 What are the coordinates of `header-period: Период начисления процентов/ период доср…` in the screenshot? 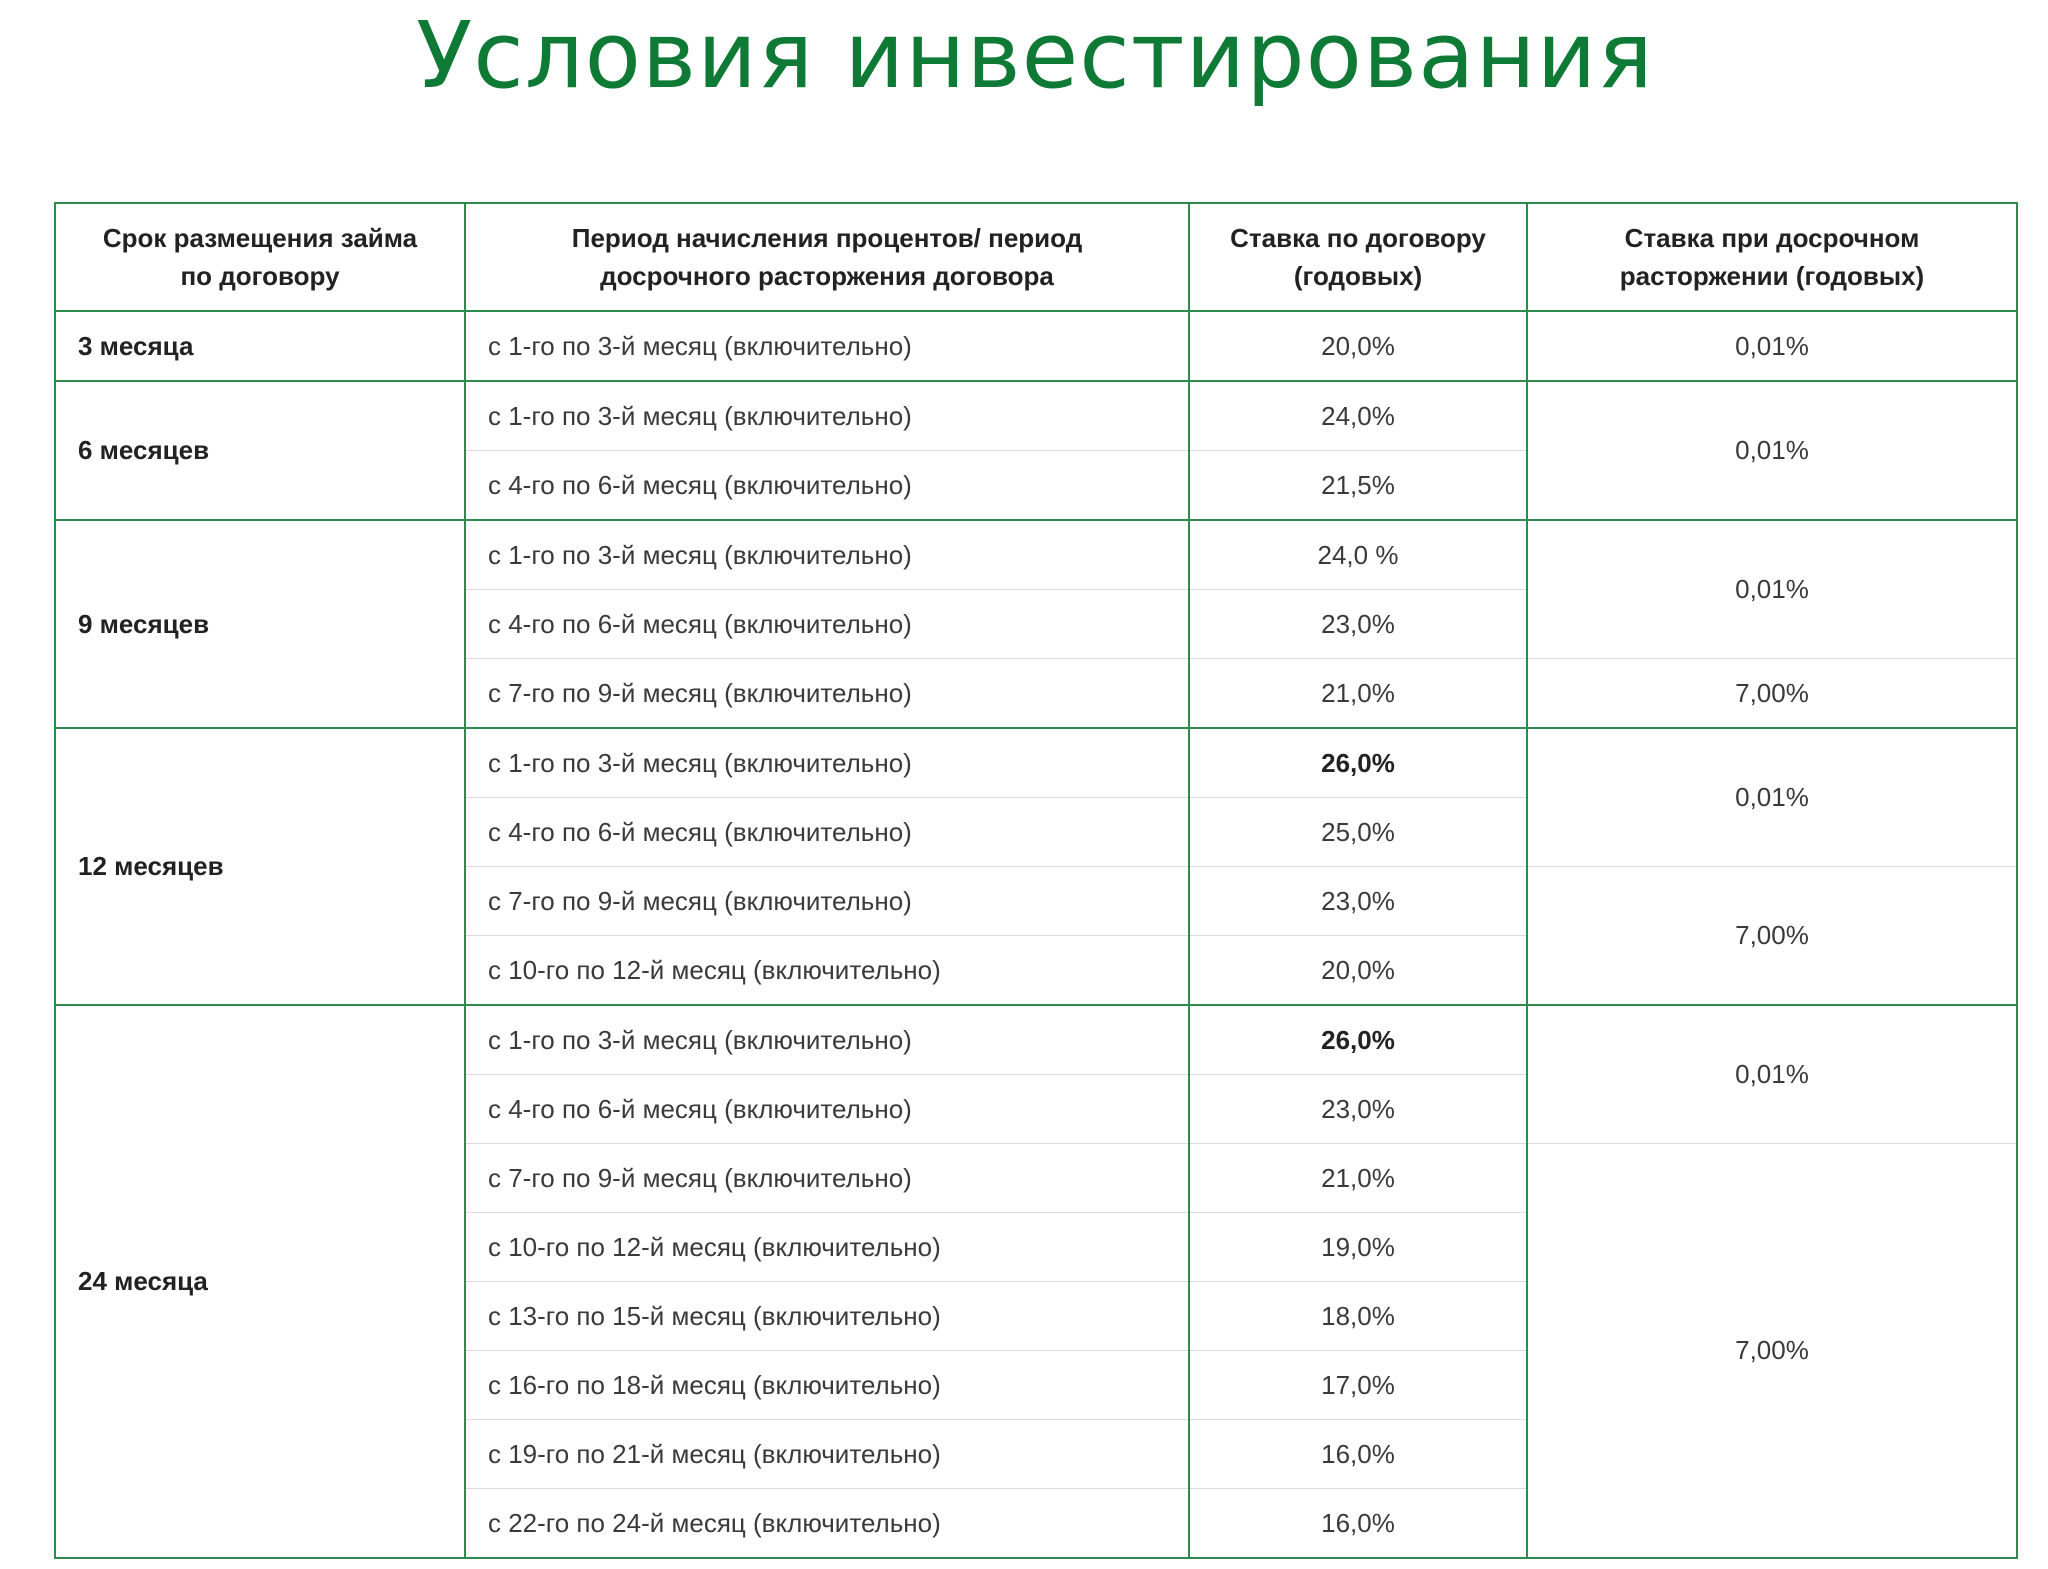 It's located at (827, 257).